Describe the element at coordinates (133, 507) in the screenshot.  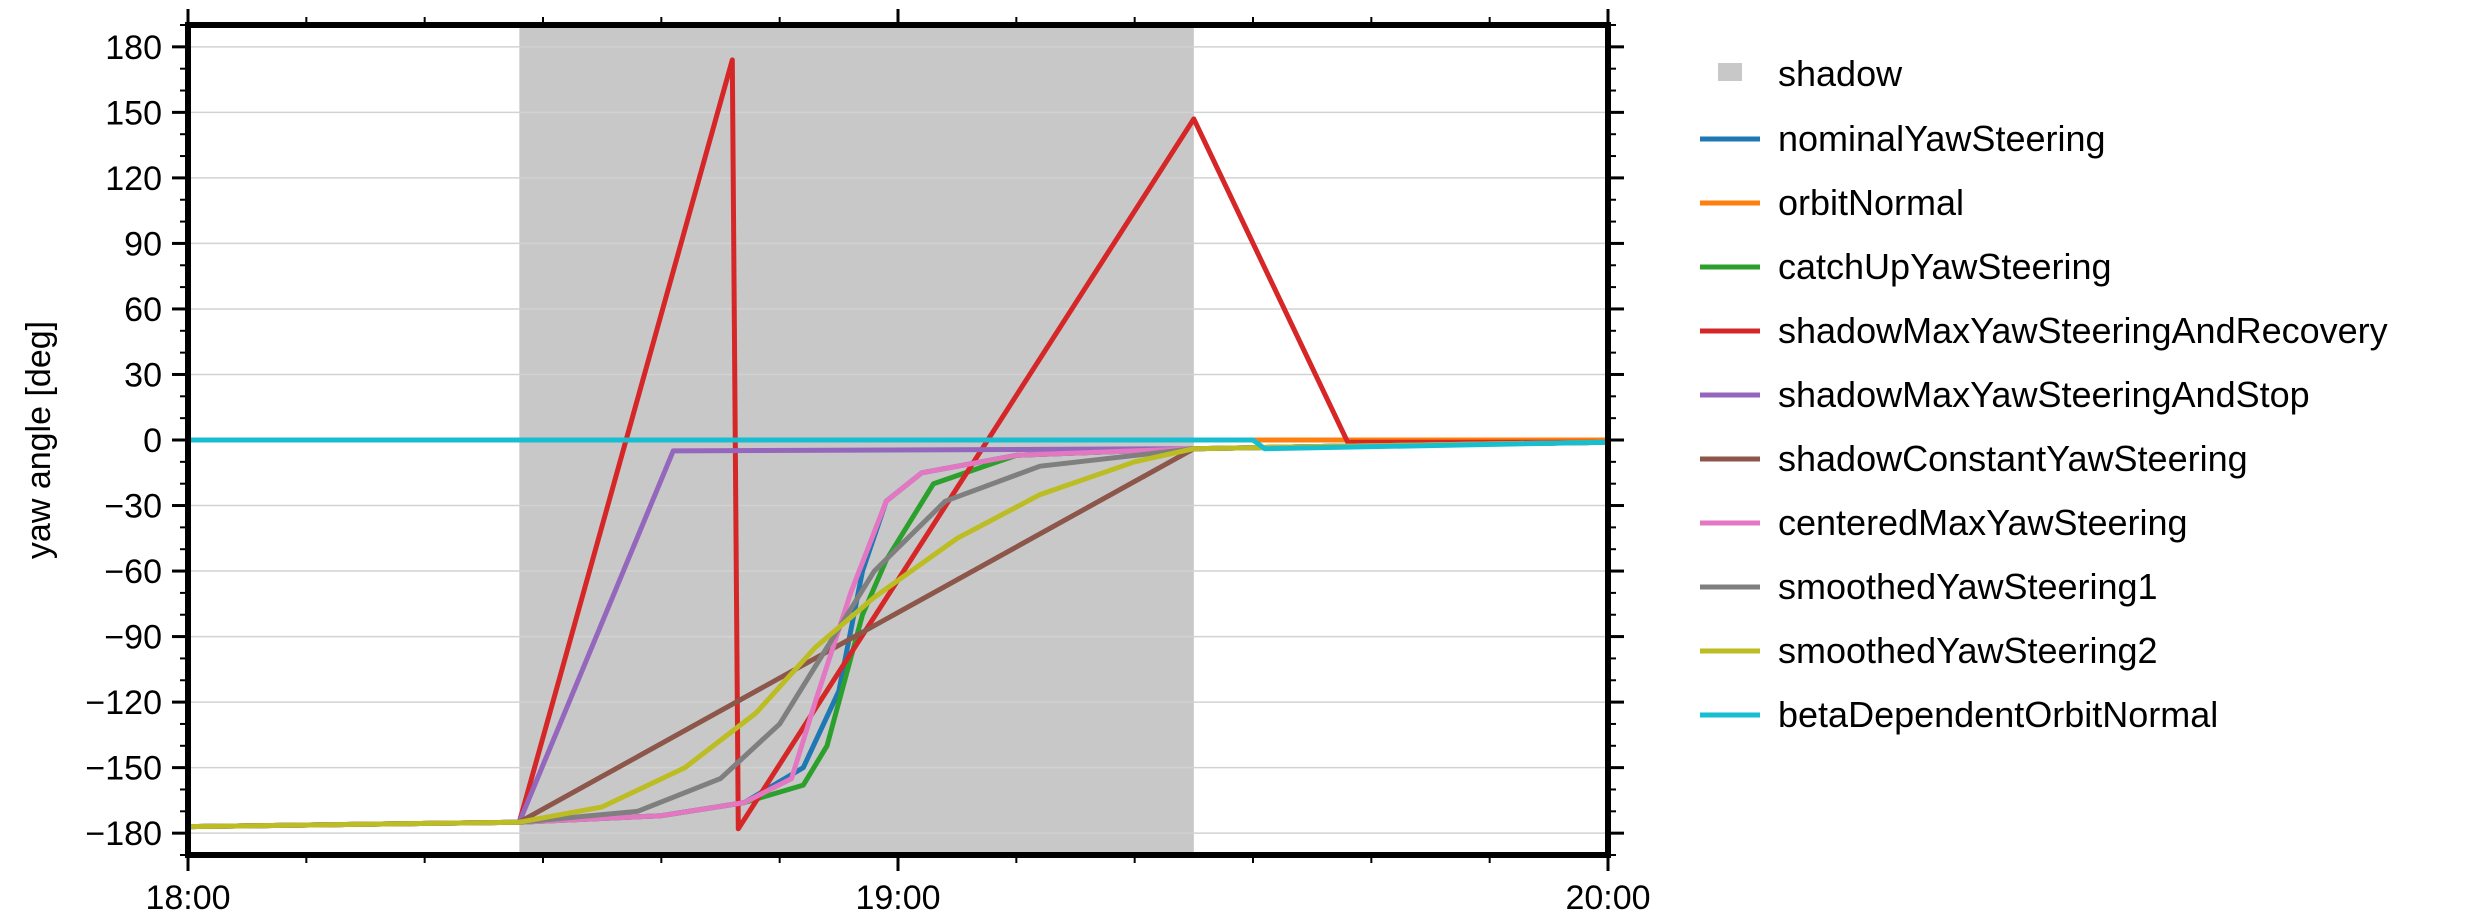
I see `y-tick-label: −30` at that location.